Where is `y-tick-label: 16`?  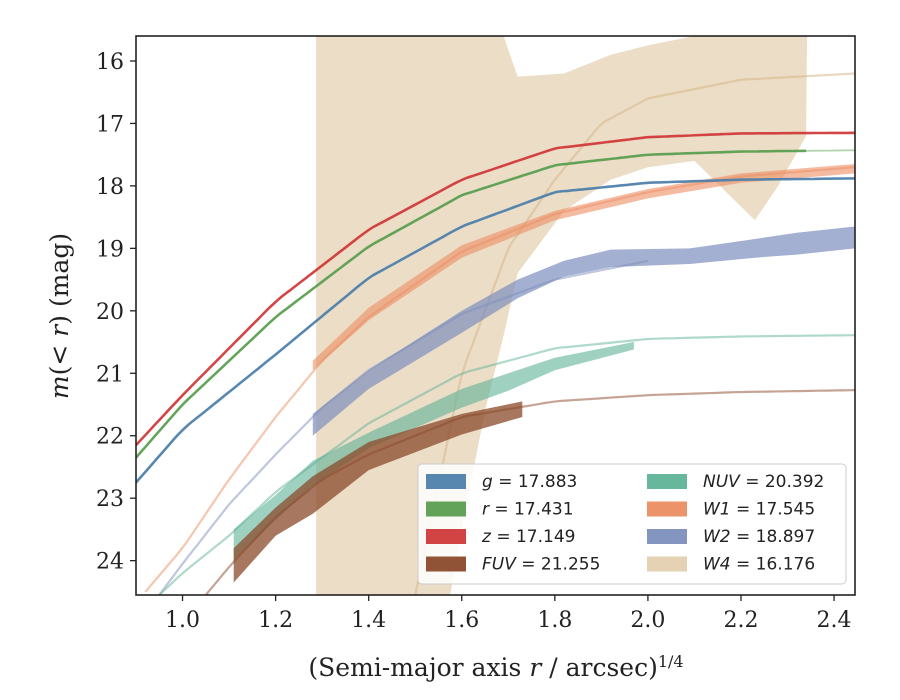 y-tick-label: 16 is located at coordinates (110, 62).